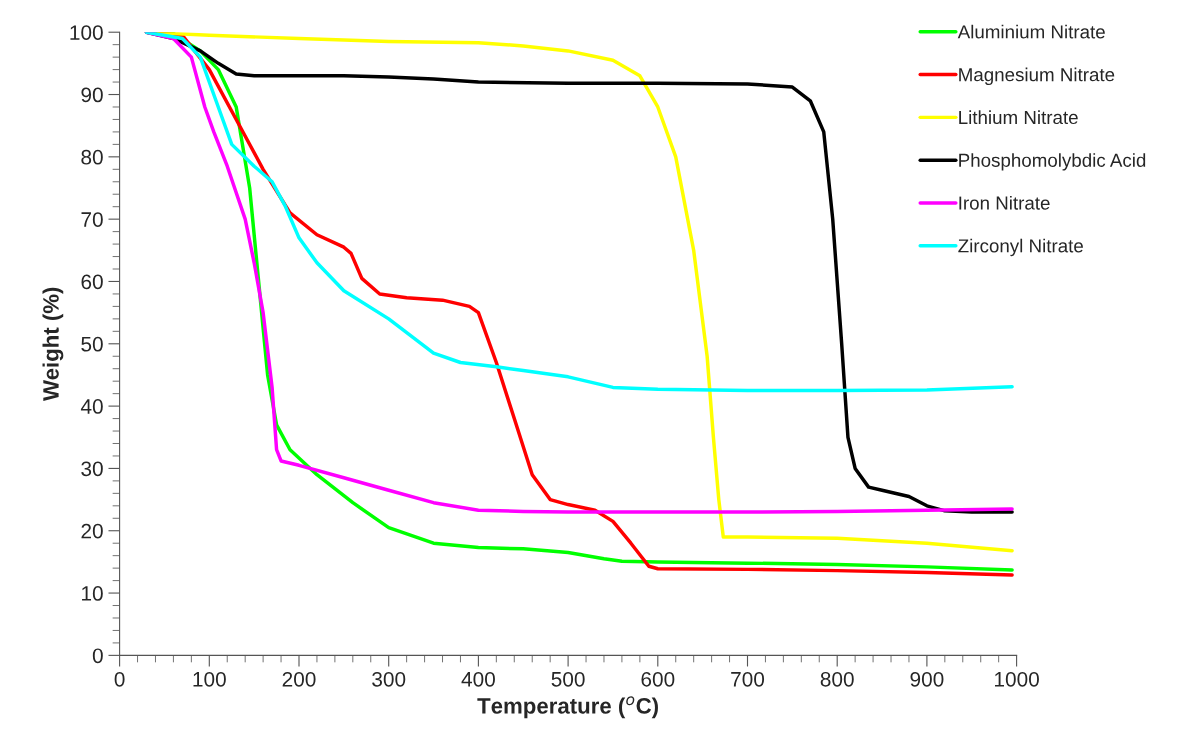 The height and width of the screenshot is (749, 1196). What do you see at coordinates (209, 679) in the screenshot?
I see `x-tick-label: 100` at bounding box center [209, 679].